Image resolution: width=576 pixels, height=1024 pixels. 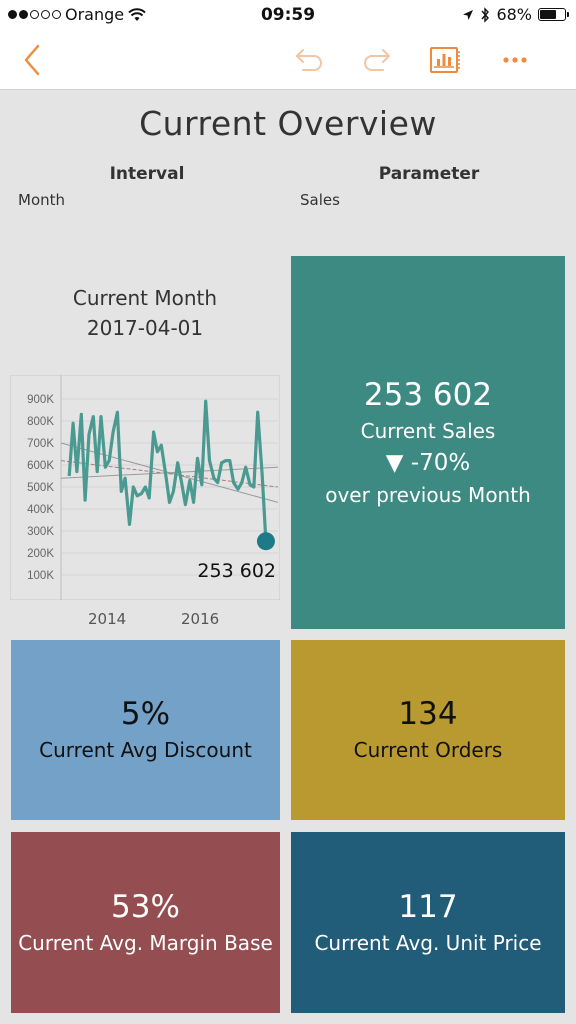 I want to click on undo-icon, so click(x=309, y=60).